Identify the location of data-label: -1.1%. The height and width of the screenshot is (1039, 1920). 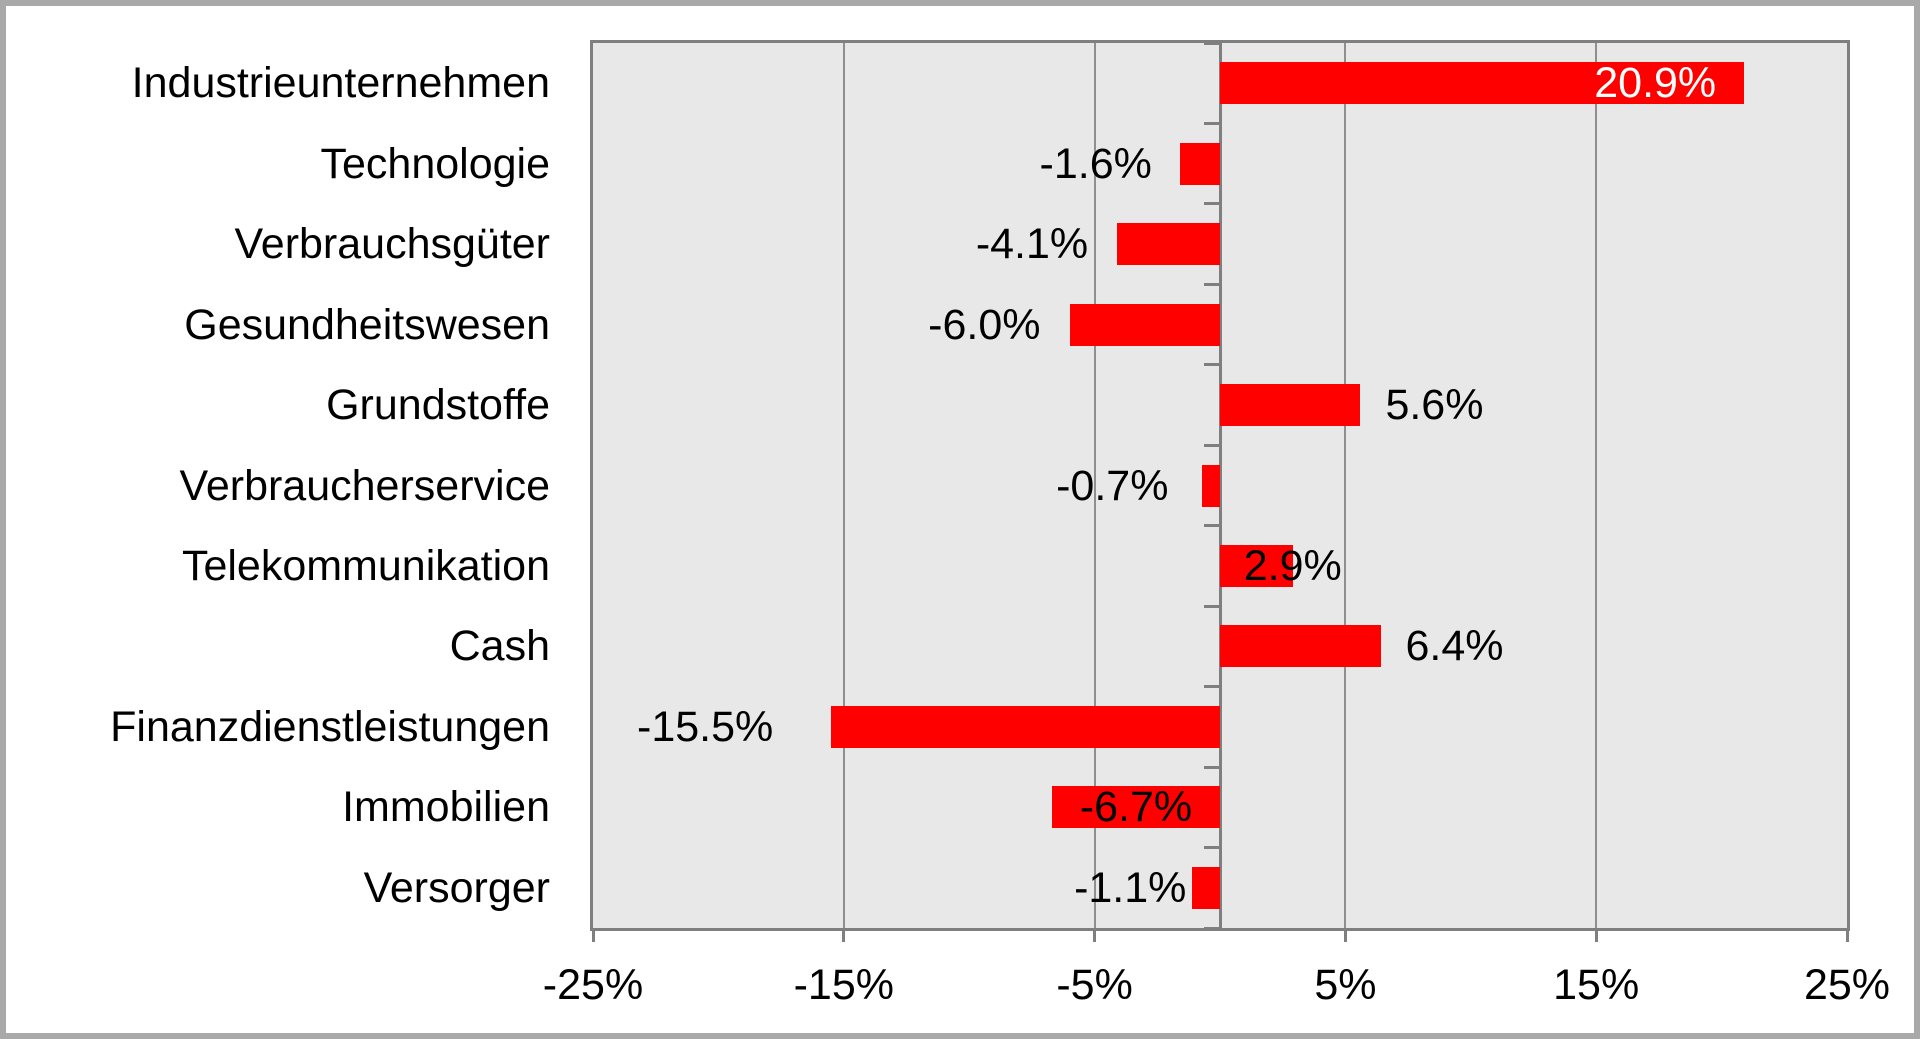
(1130, 887).